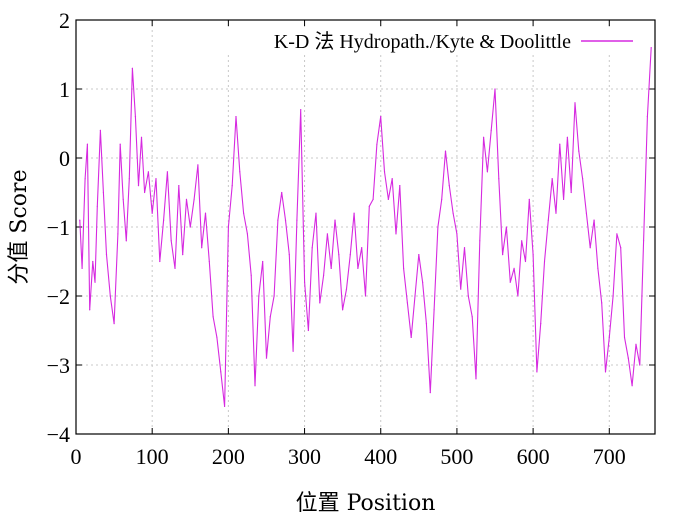 This screenshot has width=673, height=523. I want to click on x-tick-label: 600, so click(533, 456).